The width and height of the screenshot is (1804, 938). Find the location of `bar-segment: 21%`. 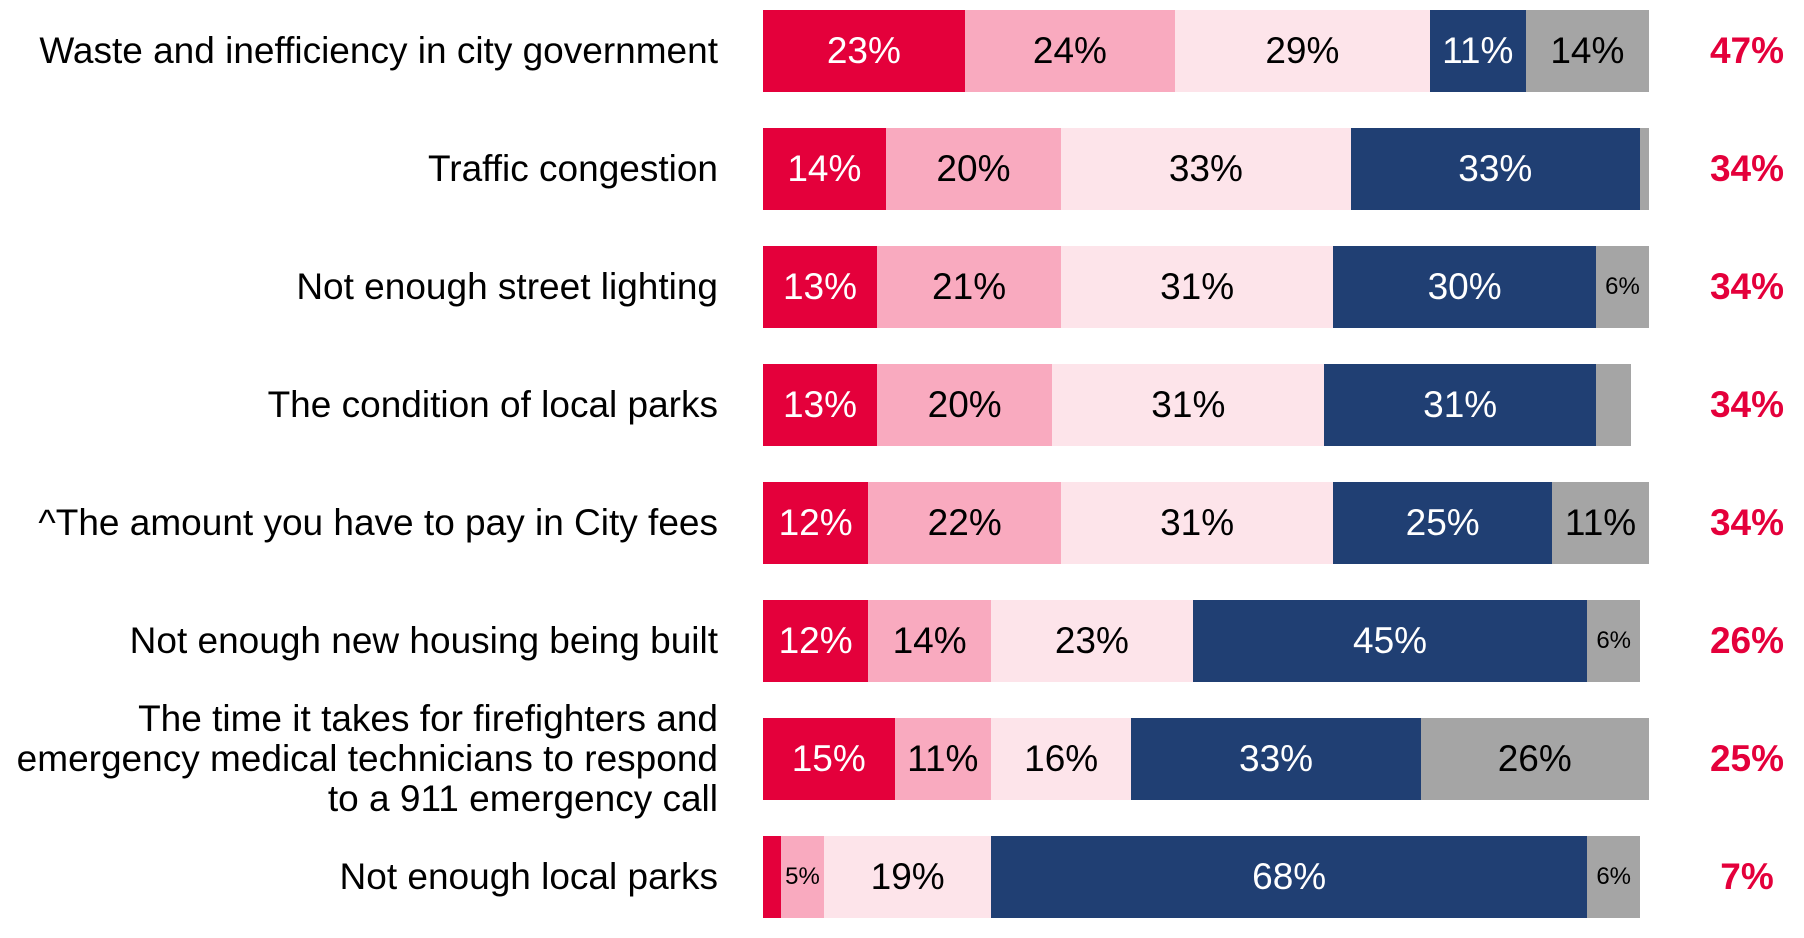

bar-segment: 21% is located at coordinates (969, 287).